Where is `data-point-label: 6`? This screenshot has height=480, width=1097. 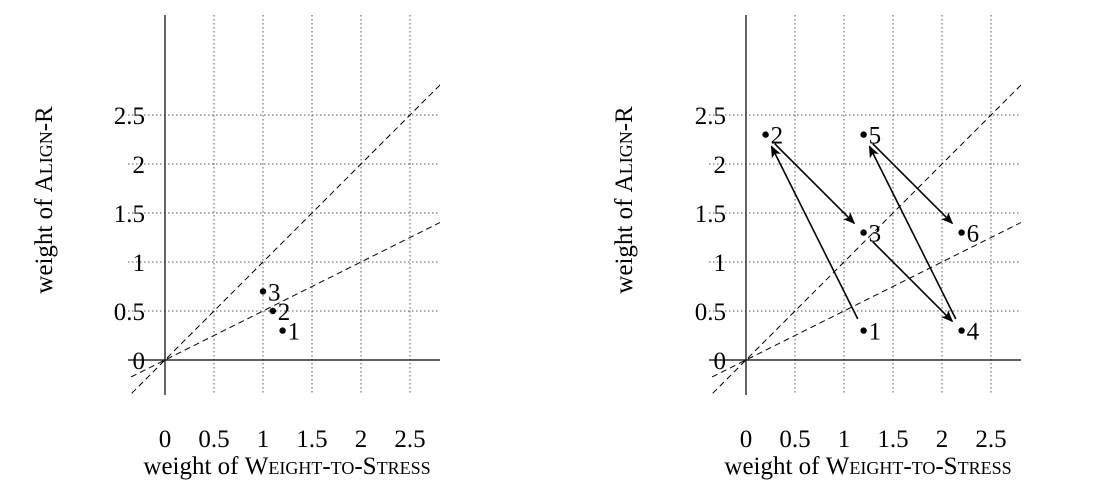
data-point-label: 6 is located at coordinates (973, 234).